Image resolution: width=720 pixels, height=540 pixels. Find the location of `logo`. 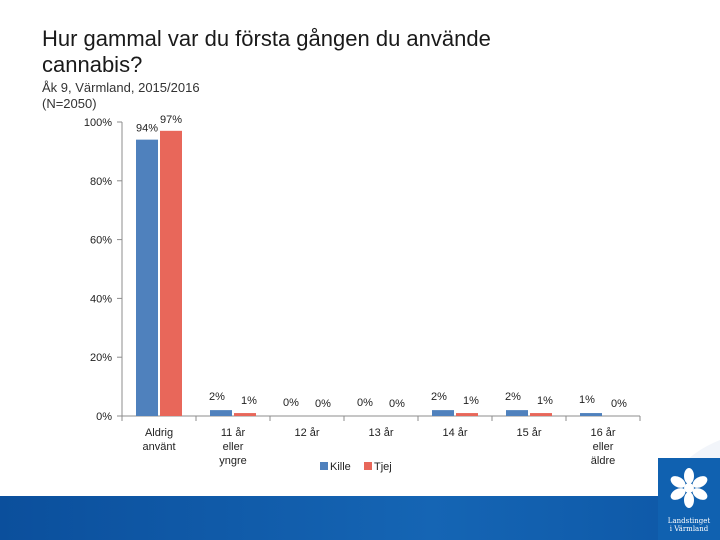

logo is located at coordinates (689, 499).